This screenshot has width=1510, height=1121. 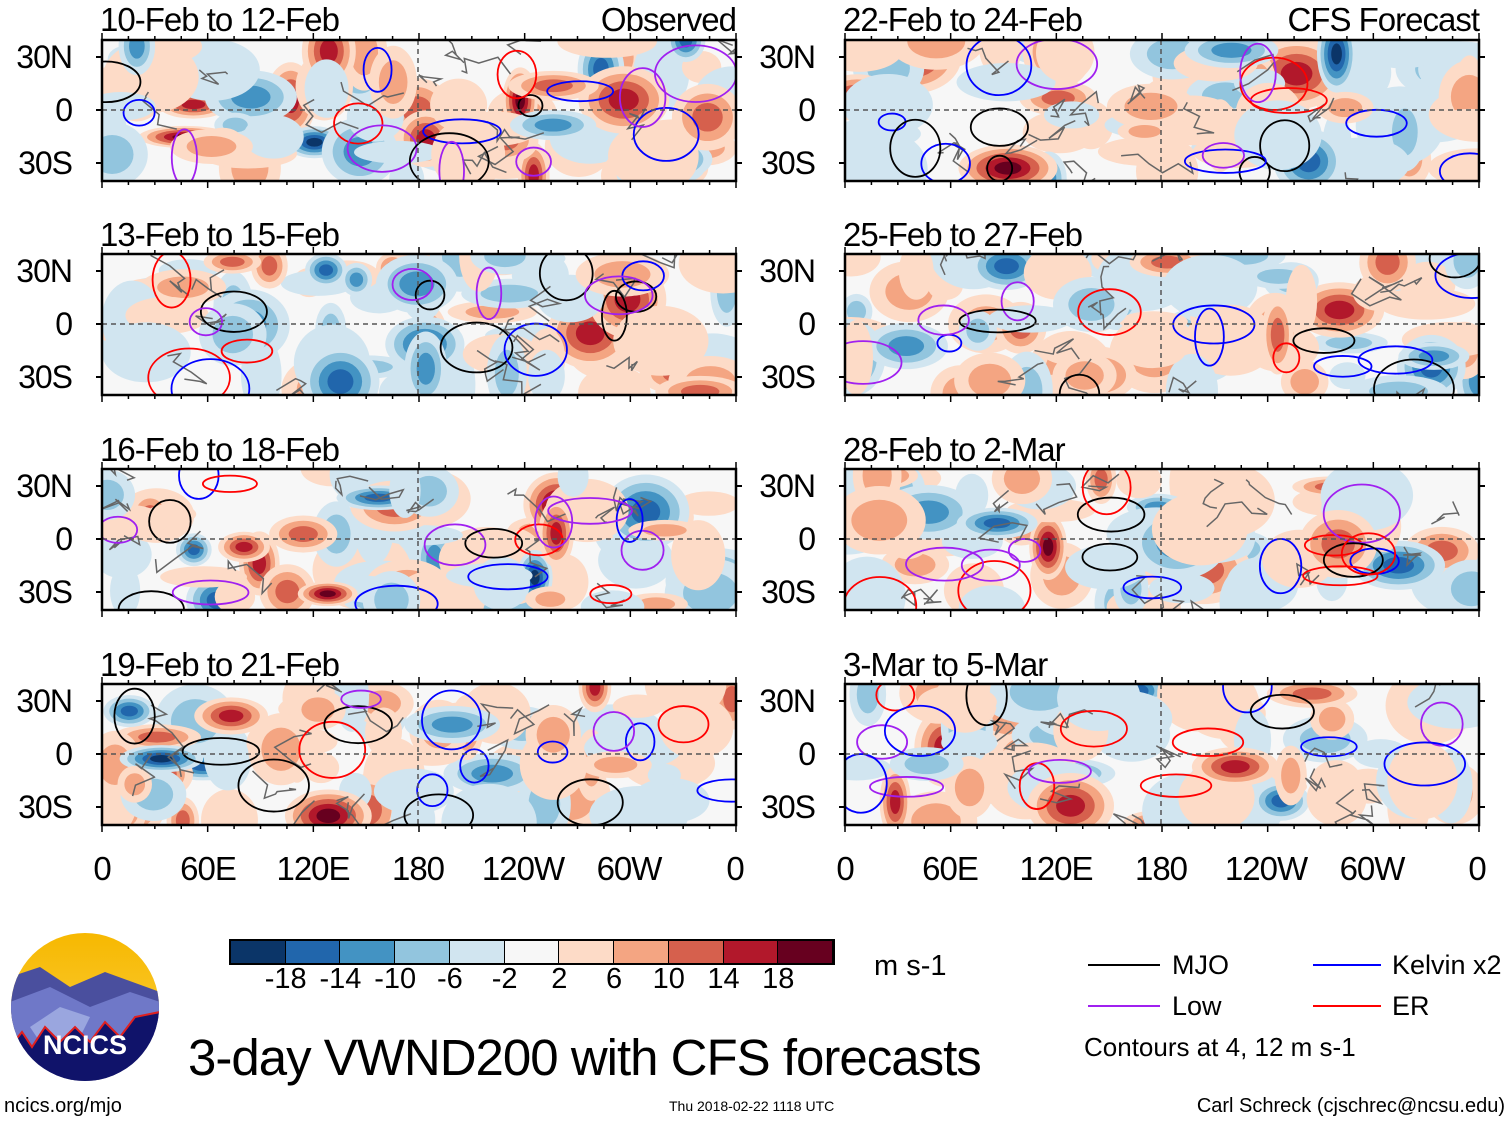 I want to click on lon-label: 180, so click(x=1161, y=868).